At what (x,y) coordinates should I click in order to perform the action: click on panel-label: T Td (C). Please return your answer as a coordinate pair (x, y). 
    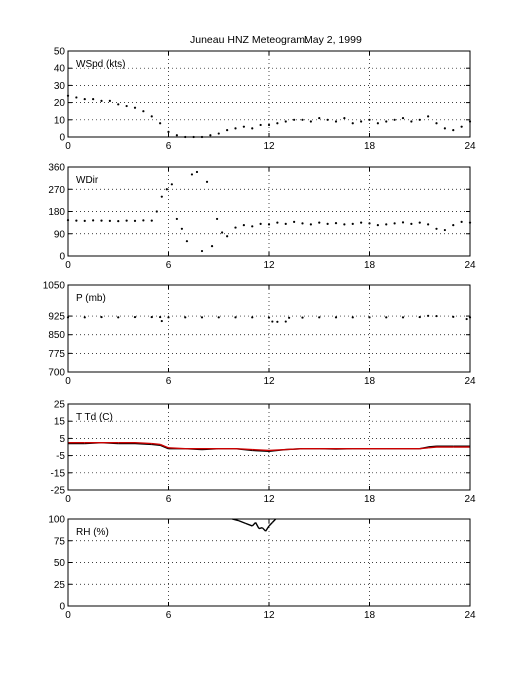
    Looking at the image, I should click on (94, 417).